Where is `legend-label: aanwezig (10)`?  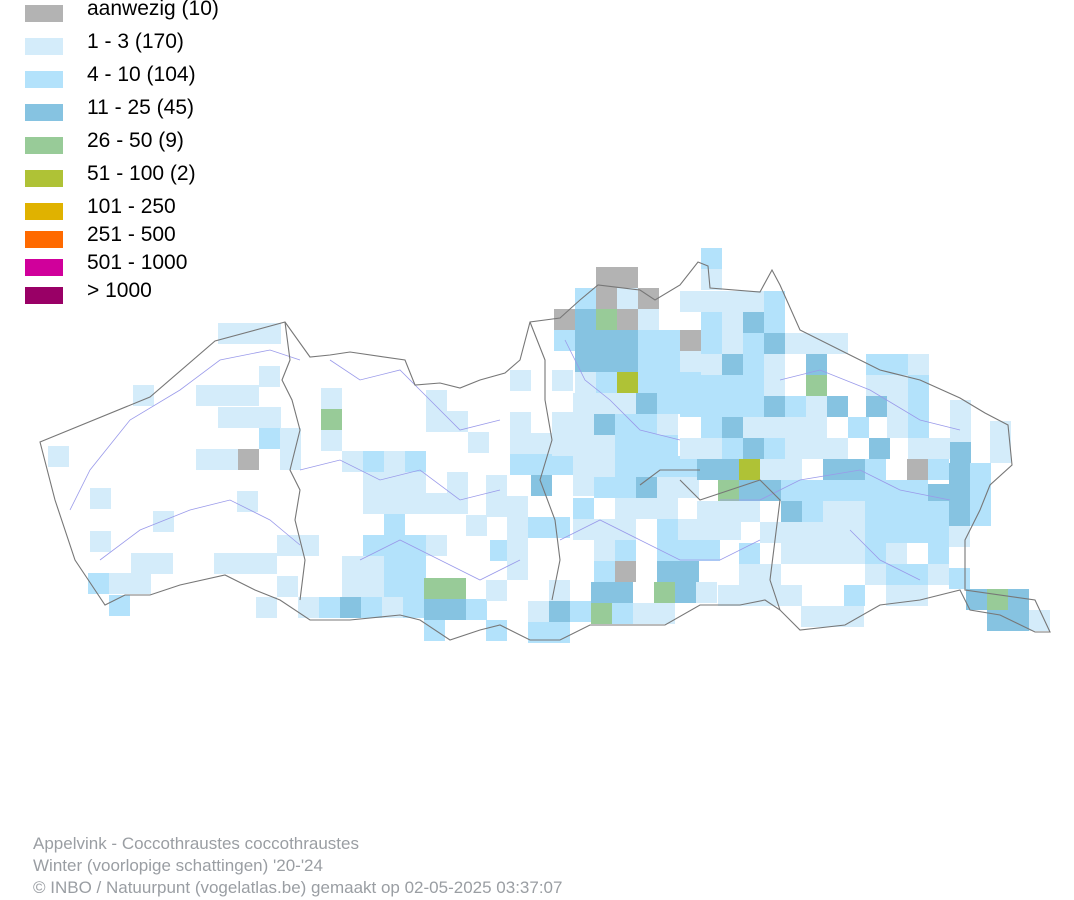
legend-label: aanwezig (10) is located at coordinates (153, 10).